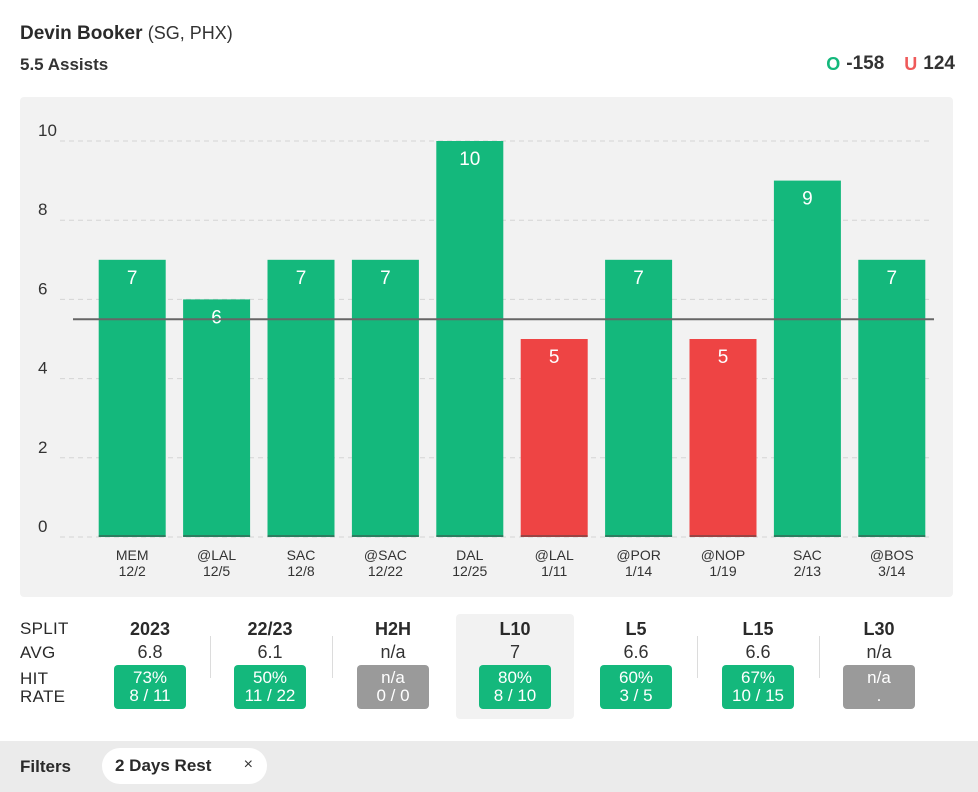  What do you see at coordinates (150, 652) in the screenshot?
I see `split-avg: 6.8` at bounding box center [150, 652].